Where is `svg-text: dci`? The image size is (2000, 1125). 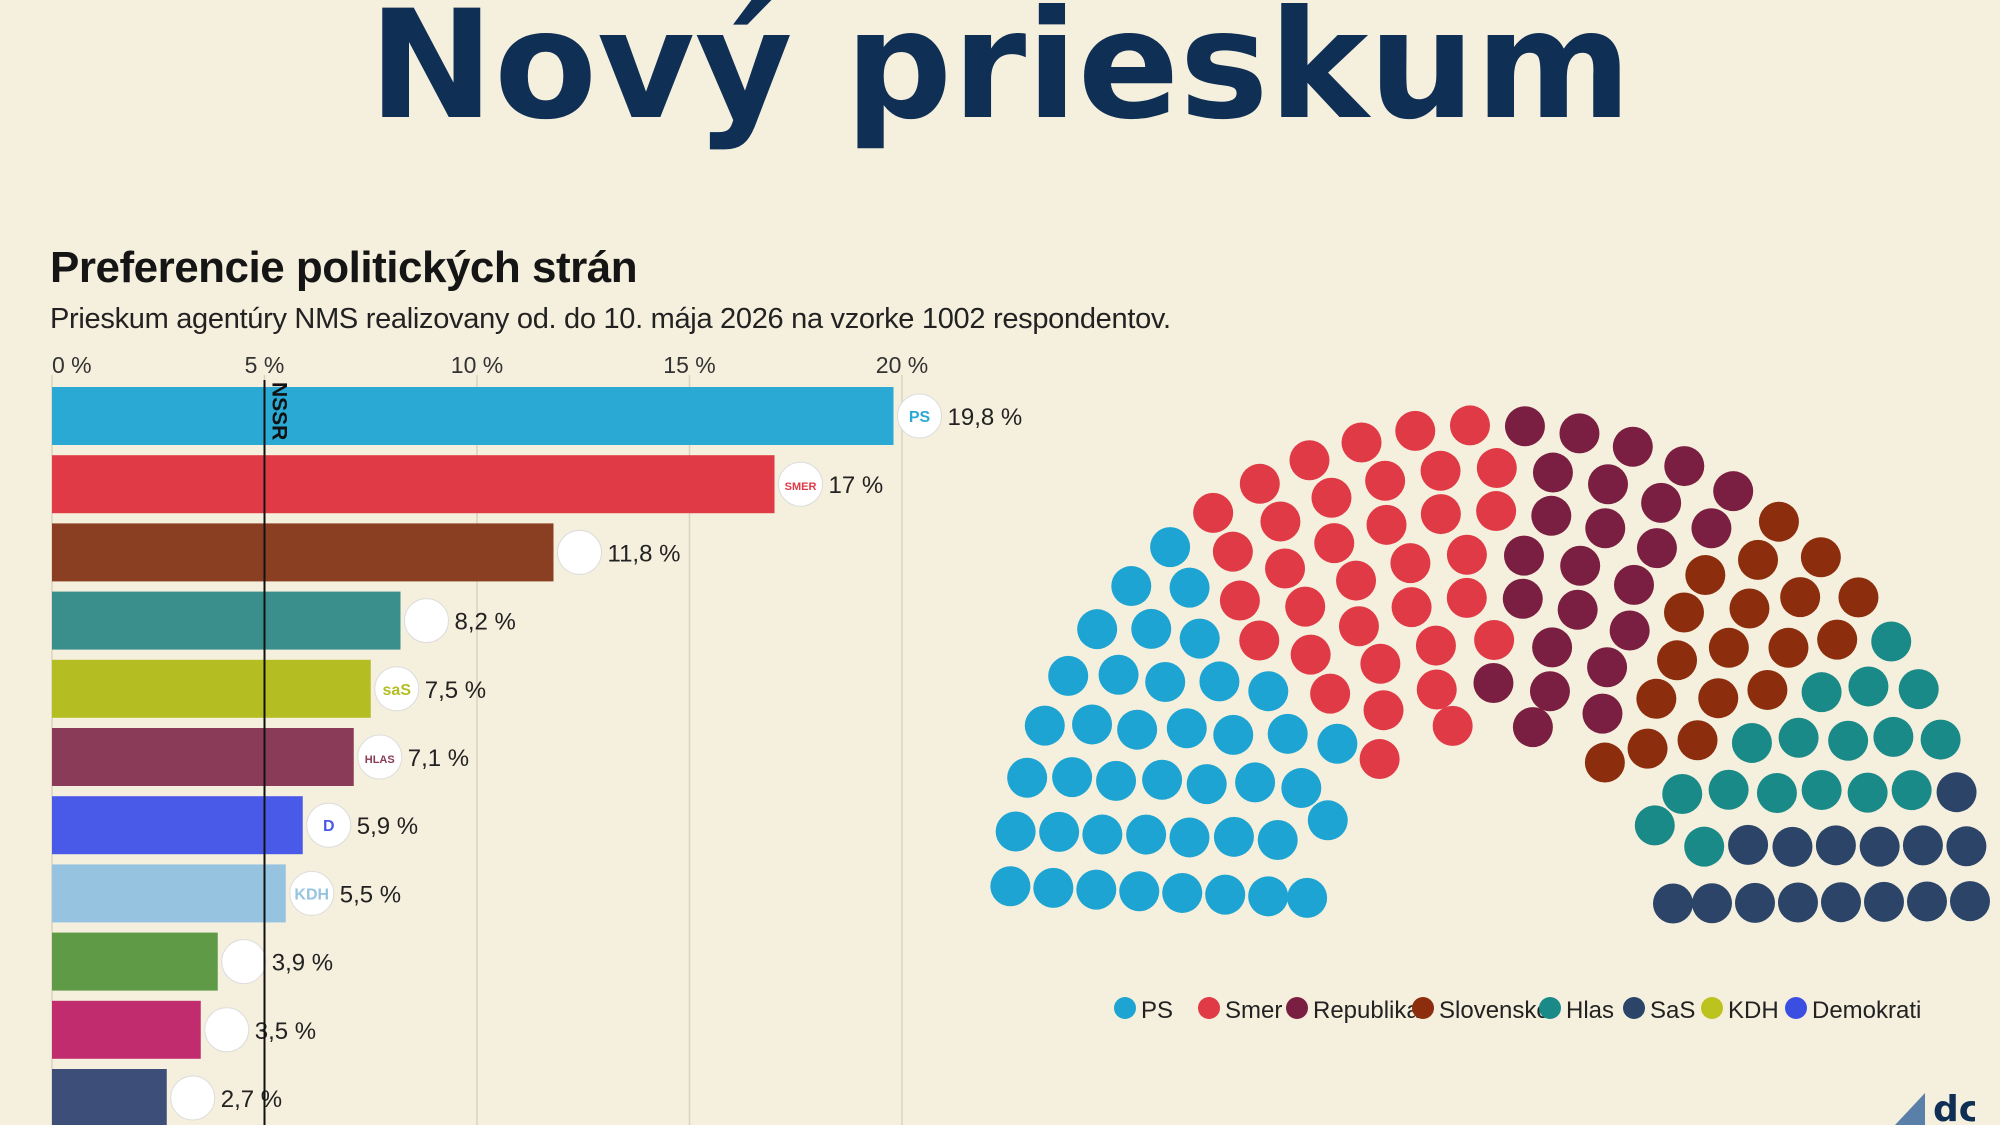 svg-text: dci is located at coordinates (1954, 1107).